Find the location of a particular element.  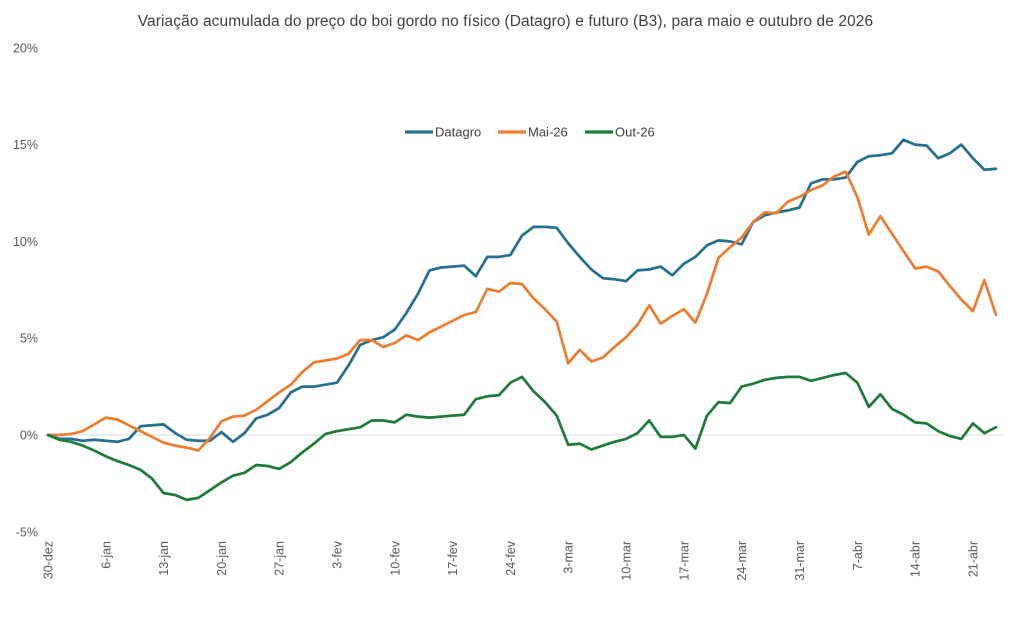

x-axis-tick-label: 30-dez is located at coordinates (49, 560).